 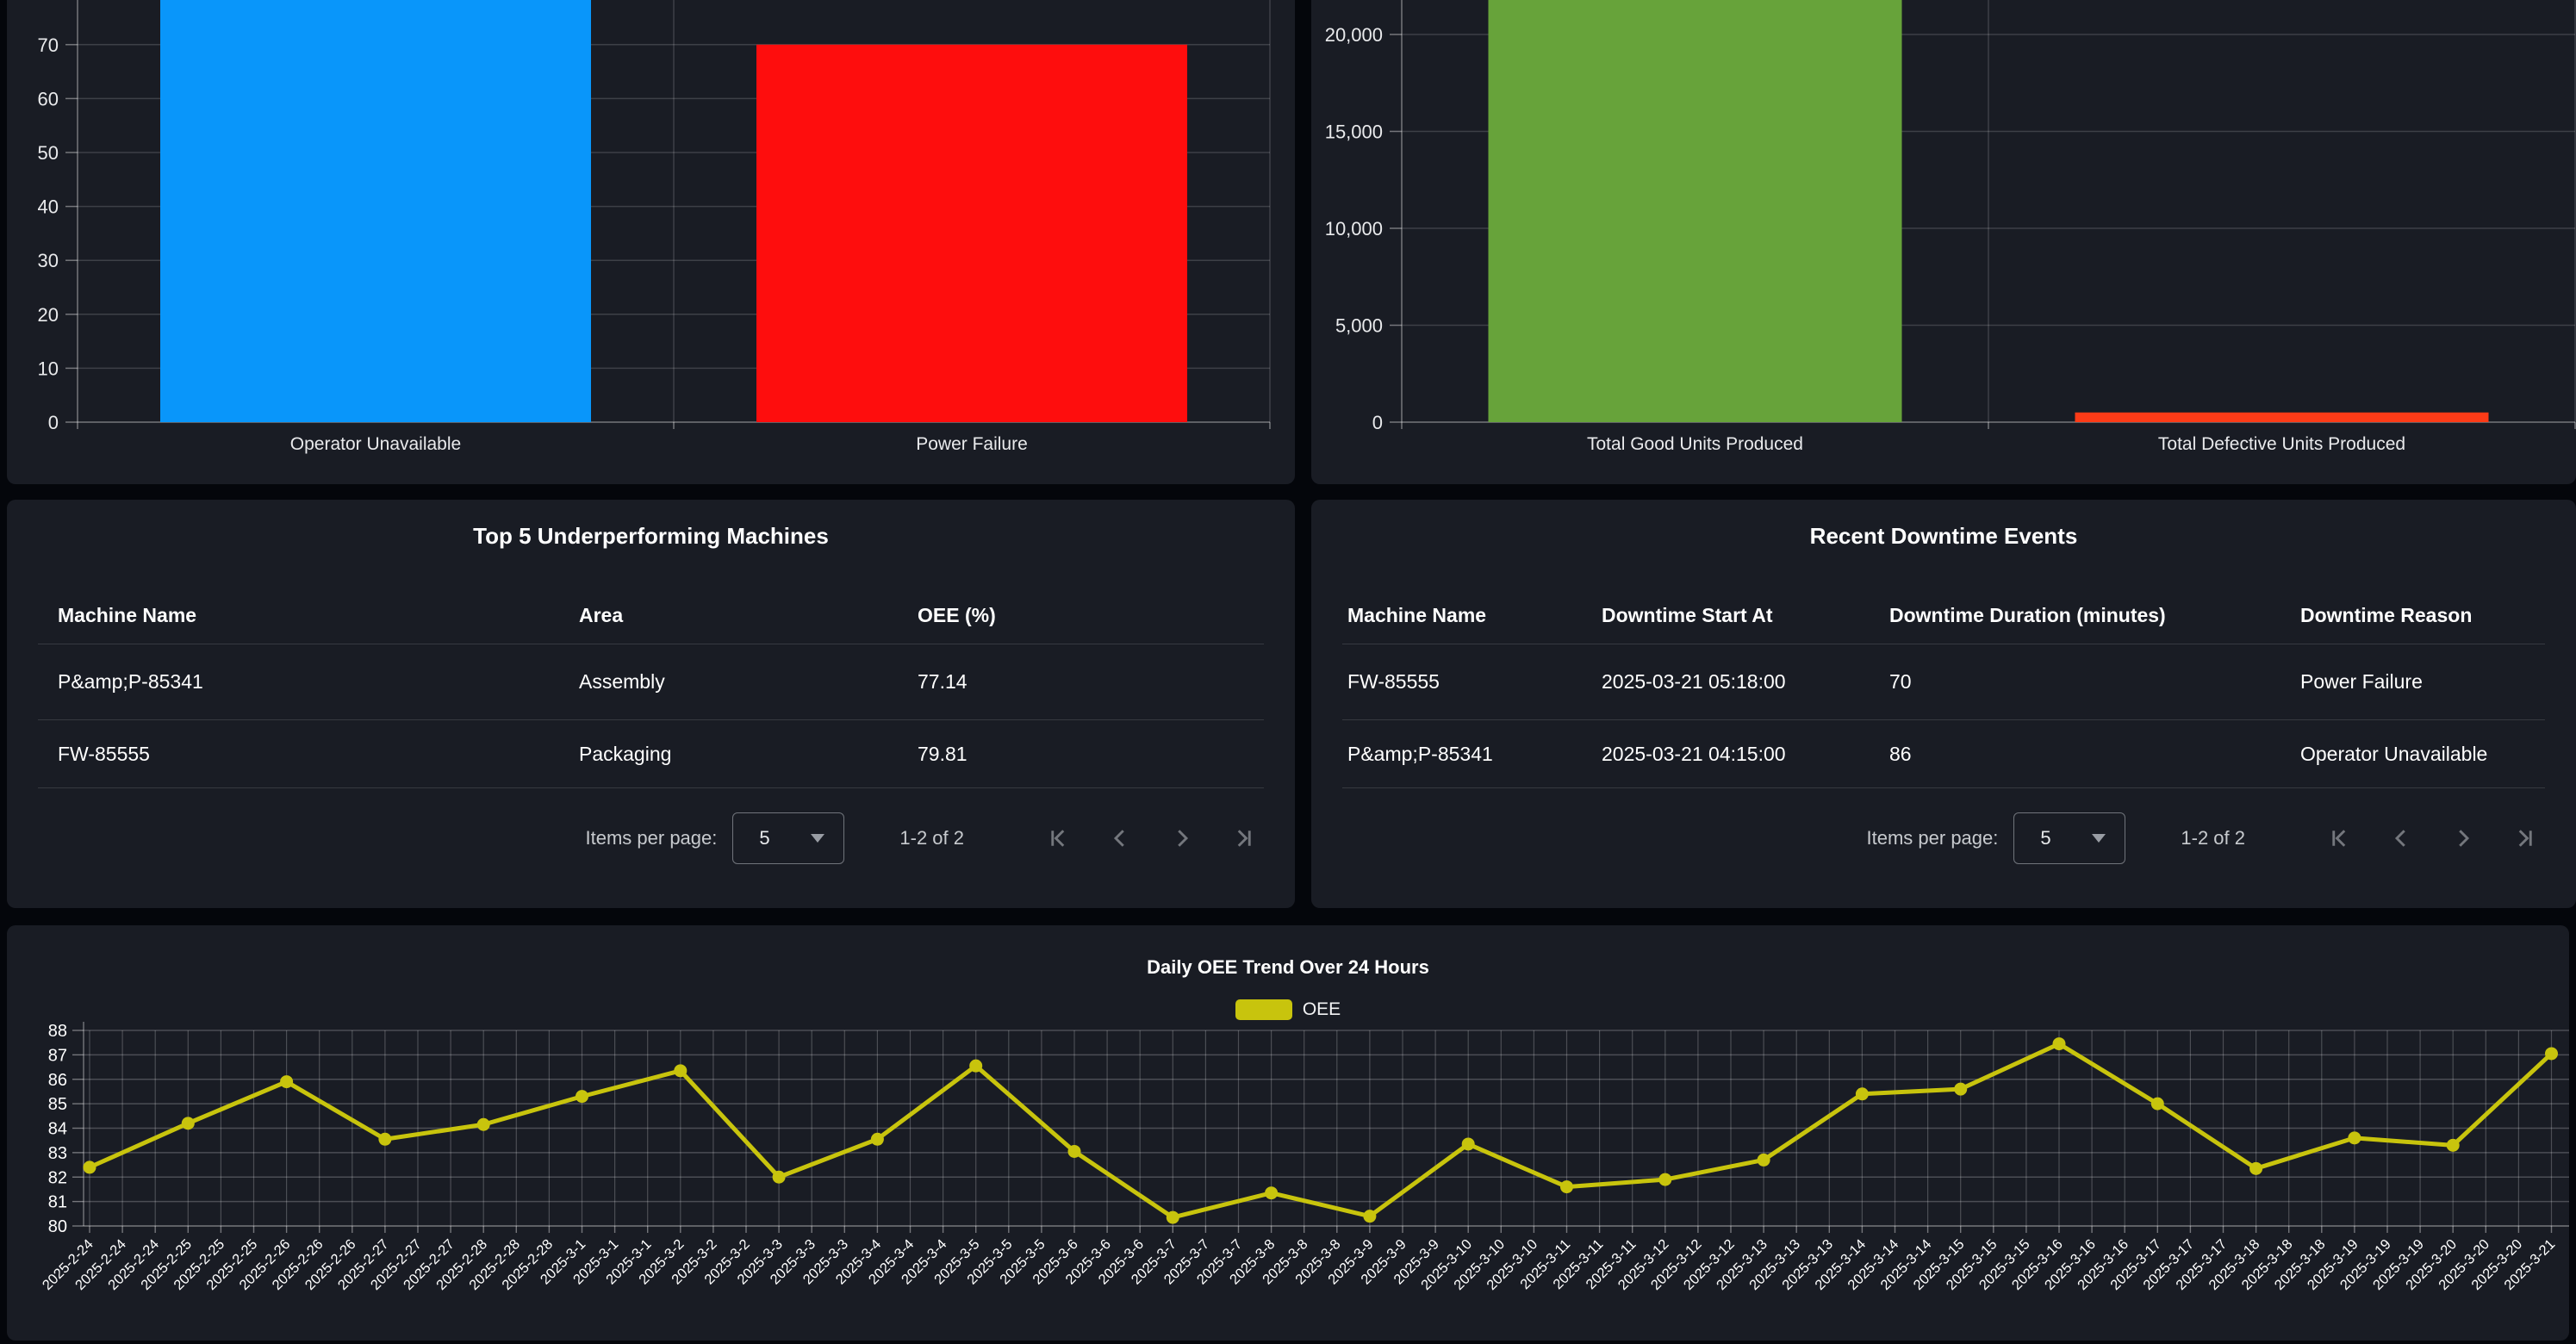 I want to click on cell-machine-name: FW-85555, so click(x=104, y=754).